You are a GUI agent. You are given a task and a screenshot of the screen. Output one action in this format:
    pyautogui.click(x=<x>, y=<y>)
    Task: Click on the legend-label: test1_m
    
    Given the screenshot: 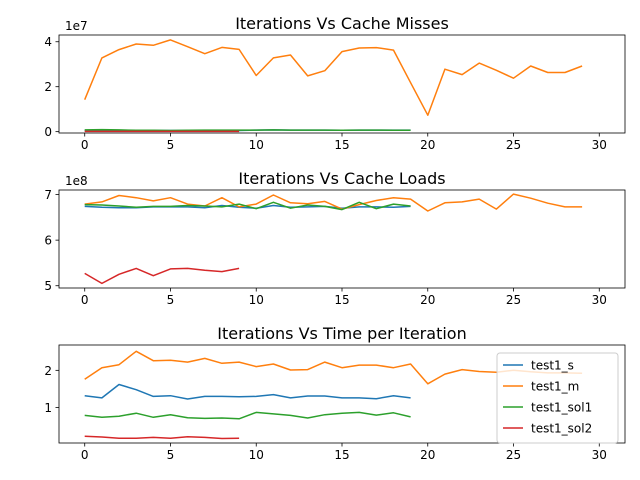 What is the action you would take?
    pyautogui.click(x=555, y=387)
    